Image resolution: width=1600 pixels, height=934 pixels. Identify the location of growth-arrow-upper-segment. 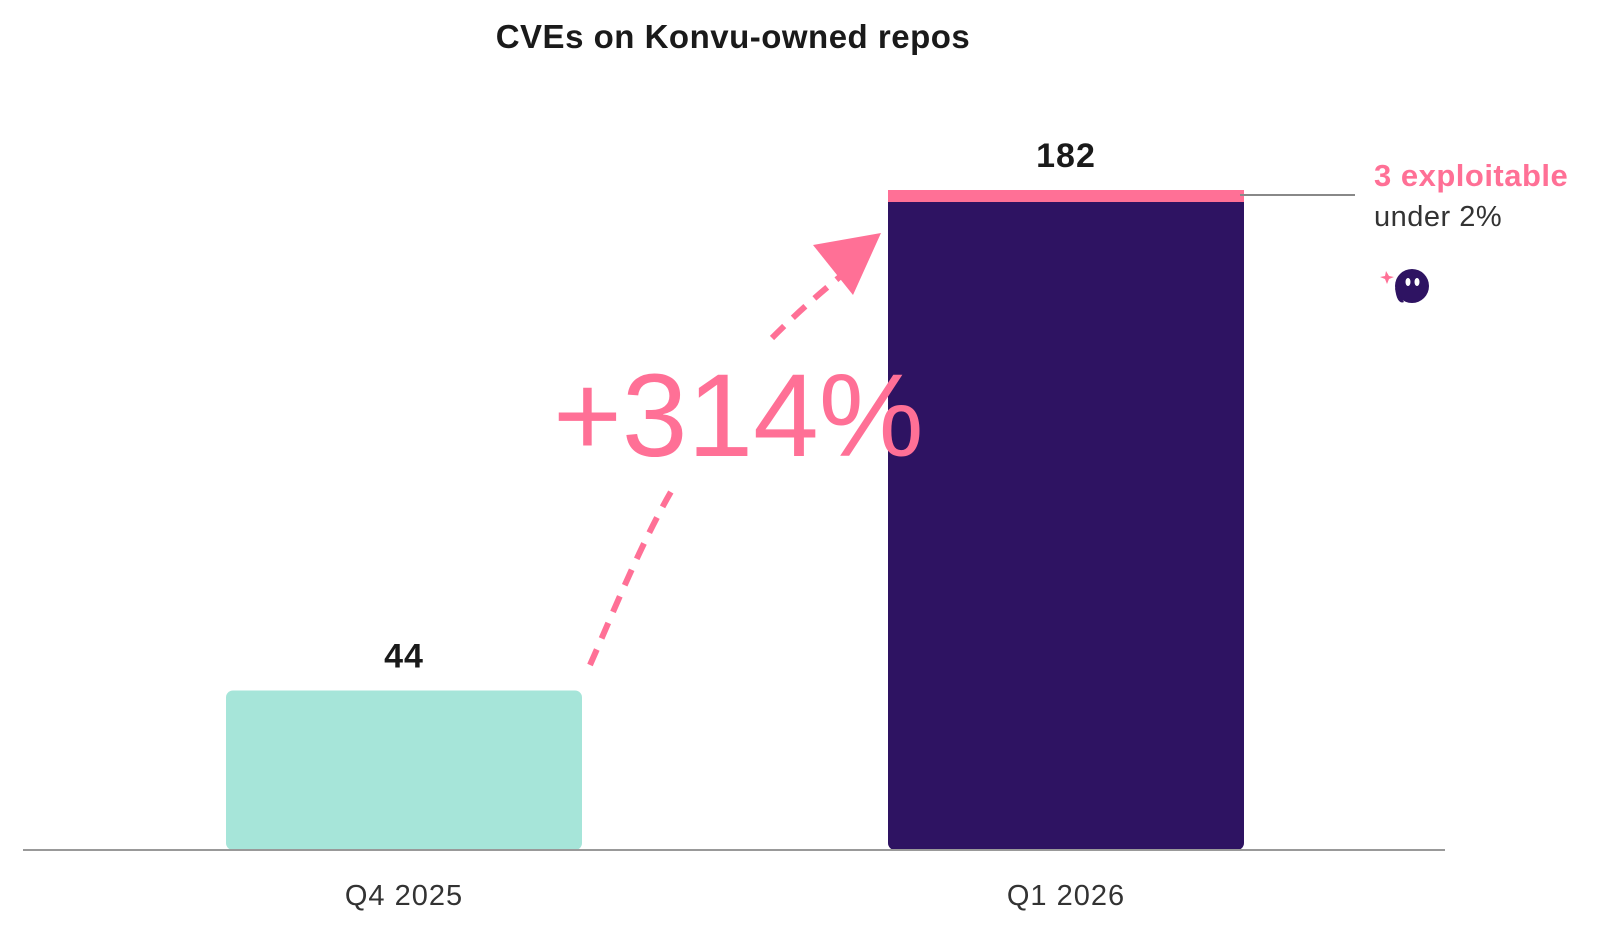
(806, 306).